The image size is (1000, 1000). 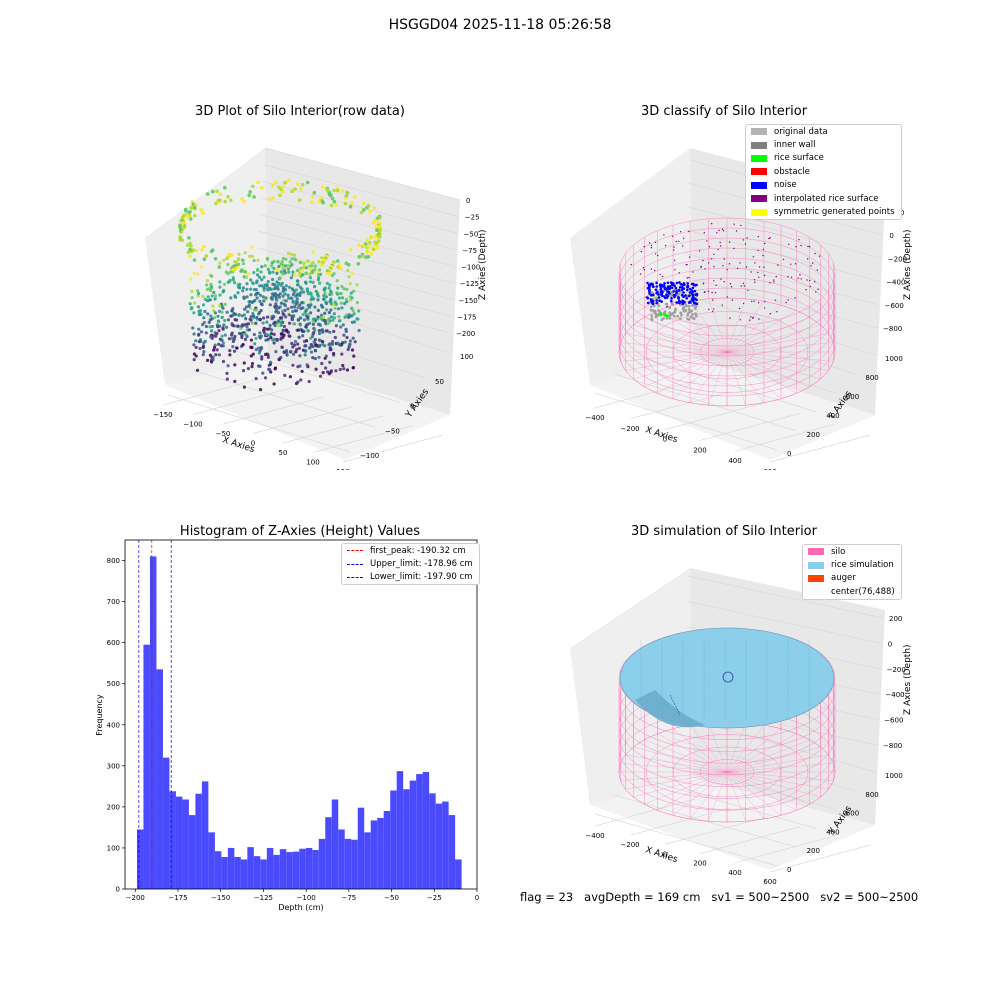 What do you see at coordinates (908, 264) in the screenshot?
I see `classify-z-label: Z Axies (Depth)` at bounding box center [908, 264].